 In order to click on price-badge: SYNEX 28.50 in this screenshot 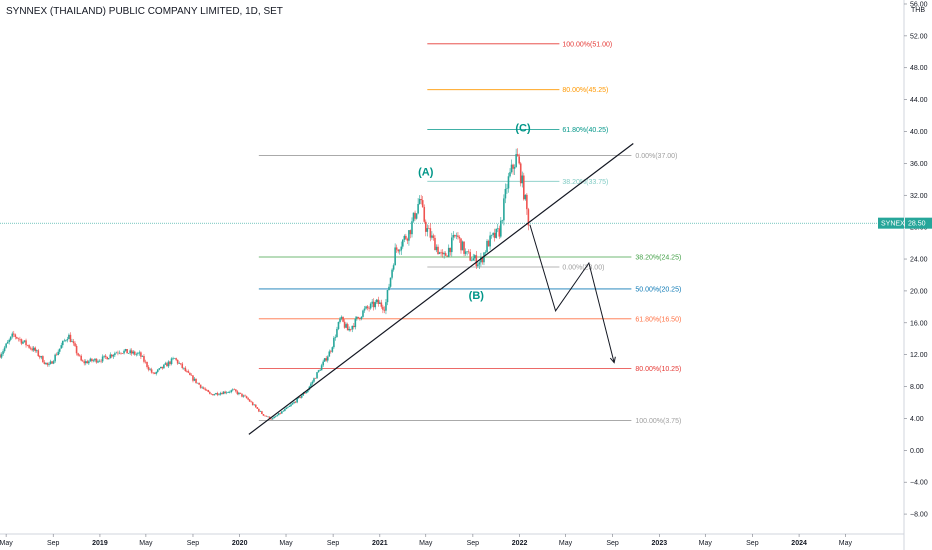, I will do `click(905, 223)`.